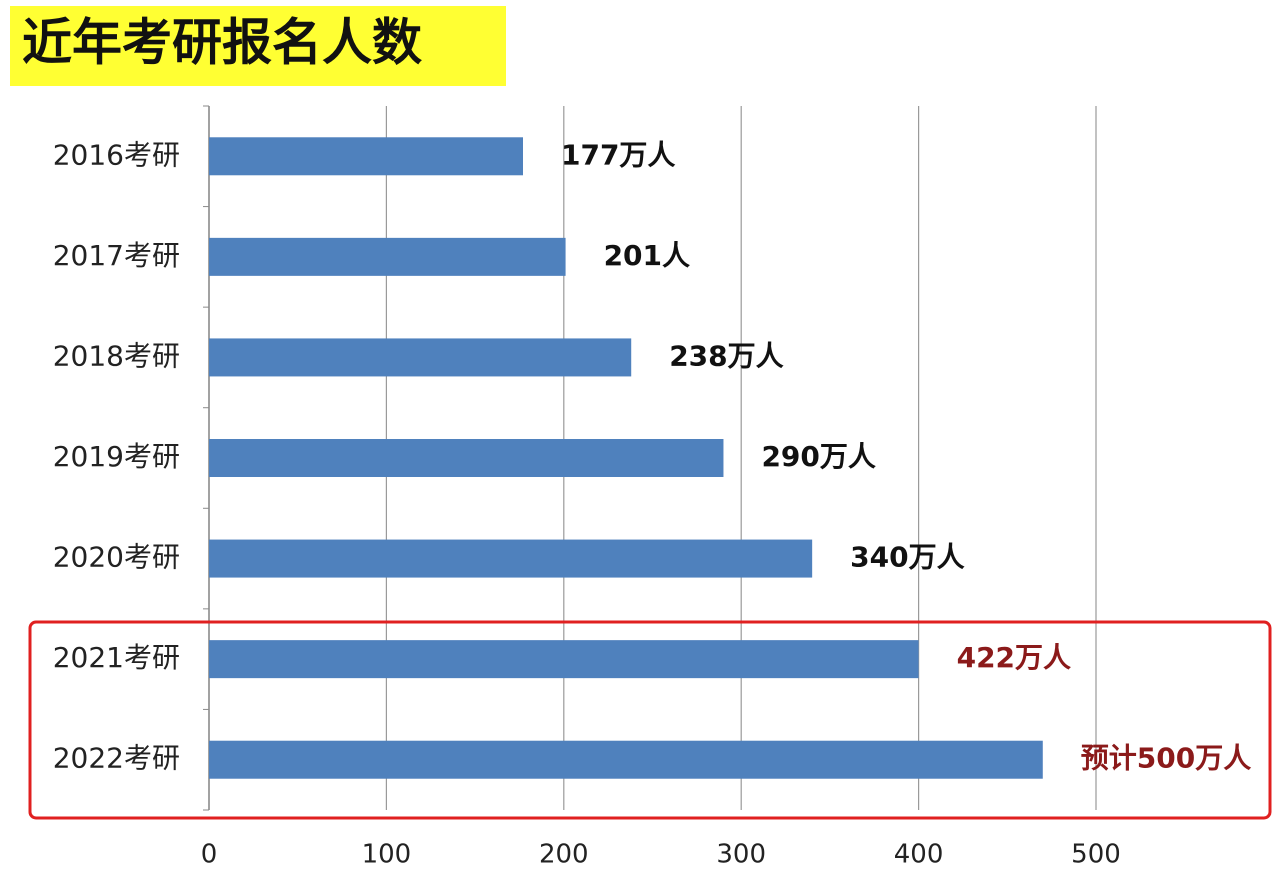 This screenshot has width=1282, height=886. What do you see at coordinates (907, 557) in the screenshot?
I see `bar-annotation: 340万人` at bounding box center [907, 557].